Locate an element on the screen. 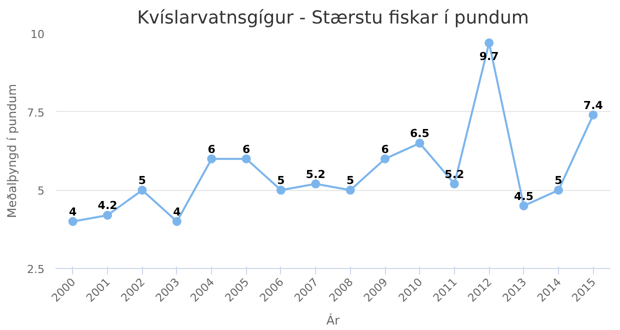 The image size is (620, 330). data-label: 6.5 is located at coordinates (420, 133).